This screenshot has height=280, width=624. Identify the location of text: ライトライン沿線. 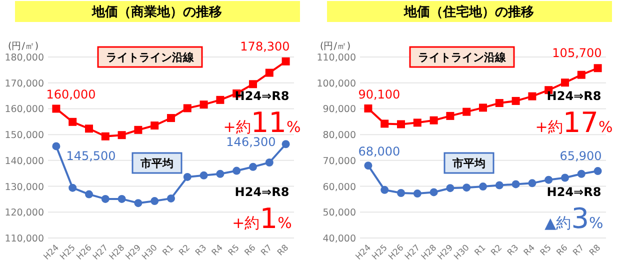
(462, 57).